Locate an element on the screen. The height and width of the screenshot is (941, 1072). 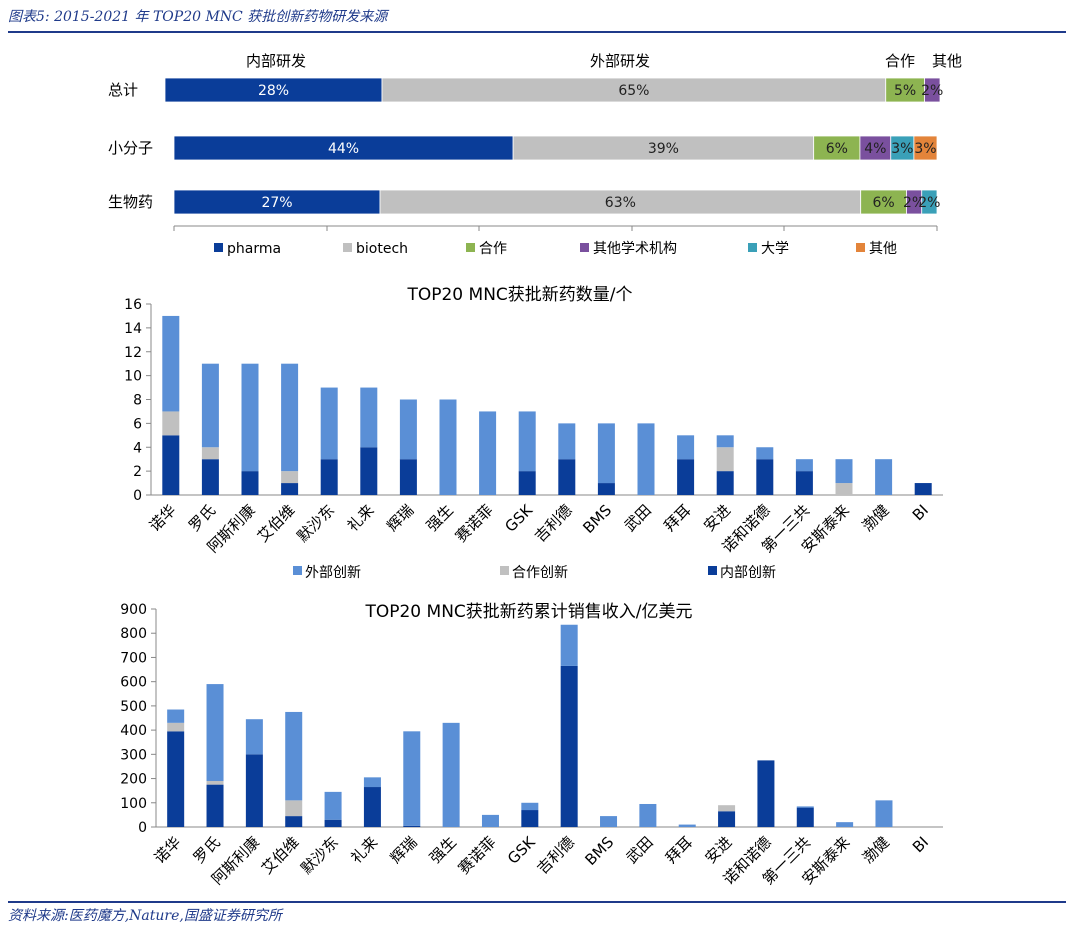
group-label: 外部研发 is located at coordinates (620, 61).